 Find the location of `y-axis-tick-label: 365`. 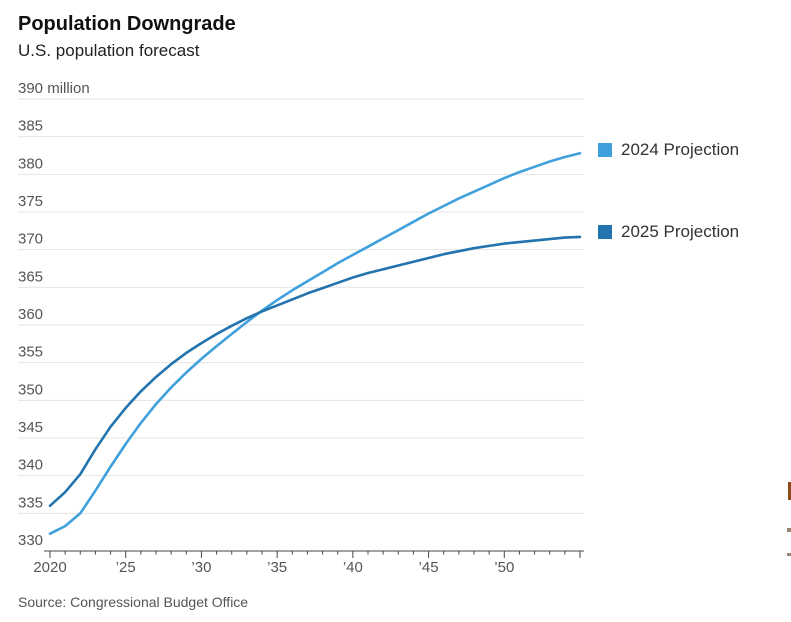

y-axis-tick-label: 365 is located at coordinates (30, 276).